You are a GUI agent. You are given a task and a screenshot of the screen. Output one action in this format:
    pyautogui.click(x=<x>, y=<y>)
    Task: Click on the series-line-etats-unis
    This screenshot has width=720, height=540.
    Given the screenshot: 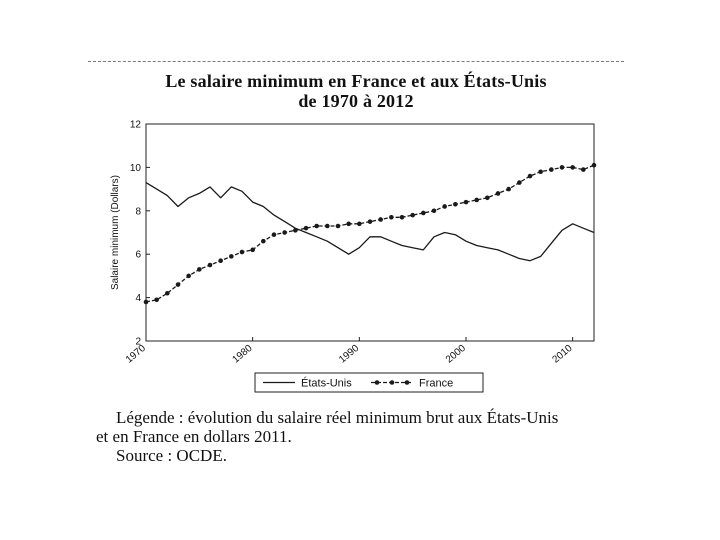 What is the action you would take?
    pyautogui.click(x=370, y=222)
    